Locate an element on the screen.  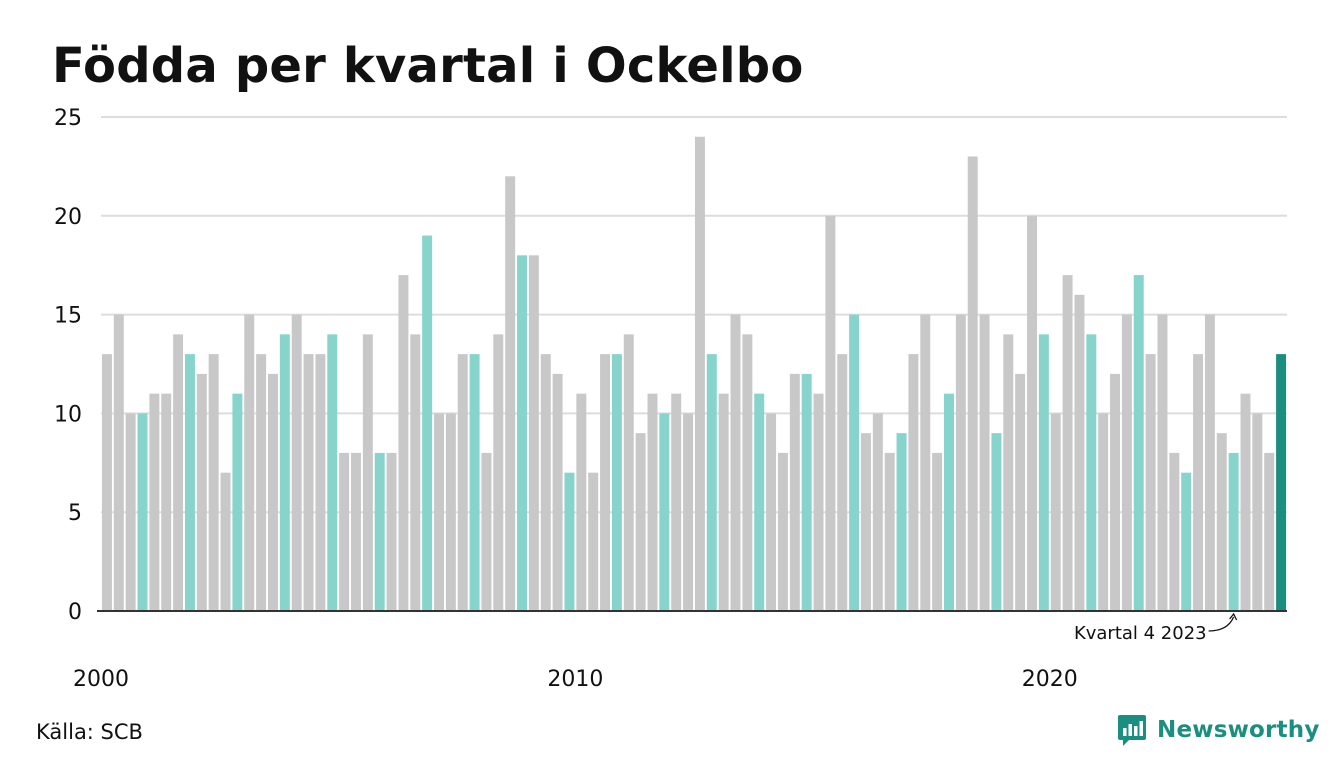
y-tick-label: 15 is located at coordinates (68, 316).